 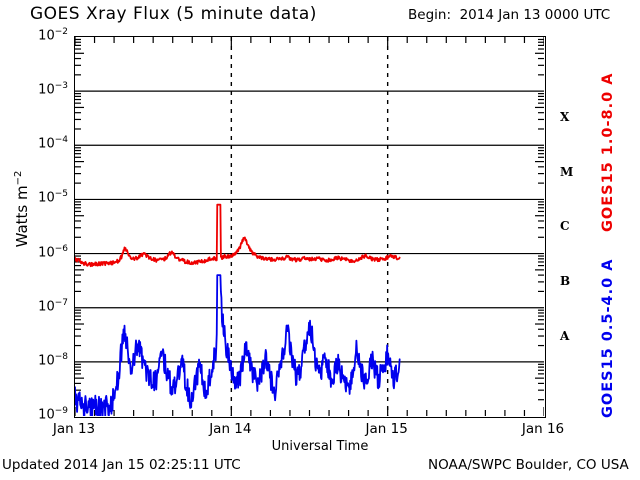 I want to click on x-tick-label: Jan 14, so click(x=230, y=429).